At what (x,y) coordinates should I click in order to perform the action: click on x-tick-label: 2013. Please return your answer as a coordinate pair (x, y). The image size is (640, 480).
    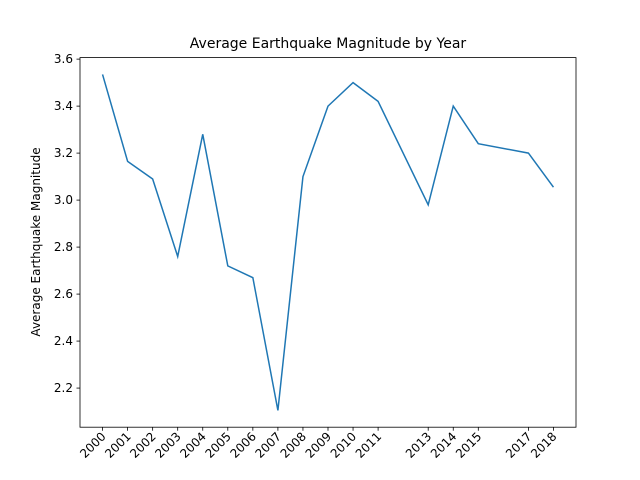
    Looking at the image, I should click on (418, 444).